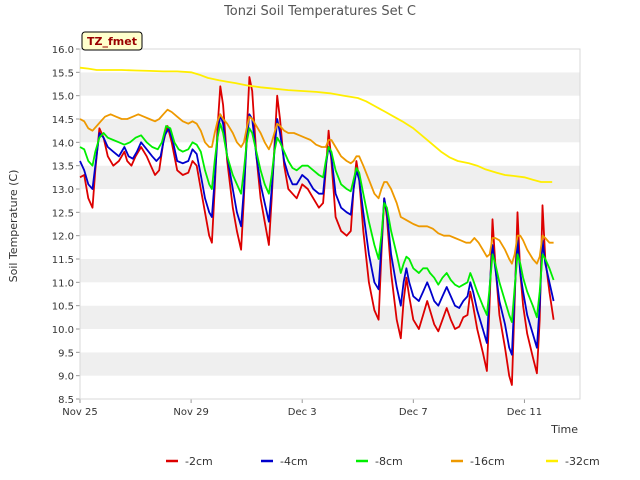  What do you see at coordinates (487, 461) in the screenshot?
I see `legend-label: -16cm` at bounding box center [487, 461].